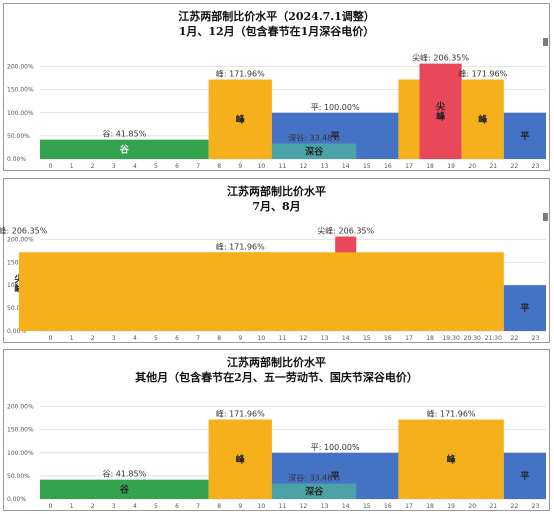  What do you see at coordinates (536, 338) in the screenshot?
I see `x-tick-label: 23` at bounding box center [536, 338].